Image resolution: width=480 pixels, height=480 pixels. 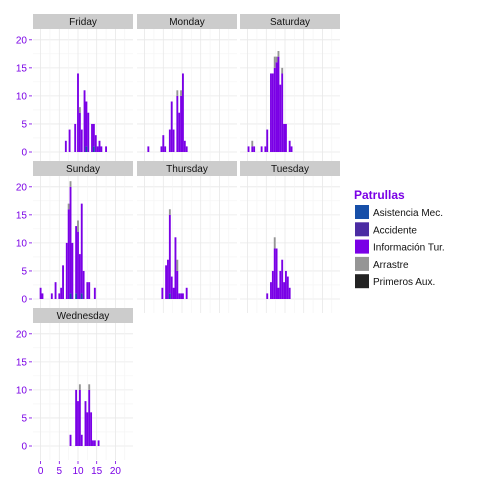 I want to click on facet-strip-tuesday, so click(x=290, y=168).